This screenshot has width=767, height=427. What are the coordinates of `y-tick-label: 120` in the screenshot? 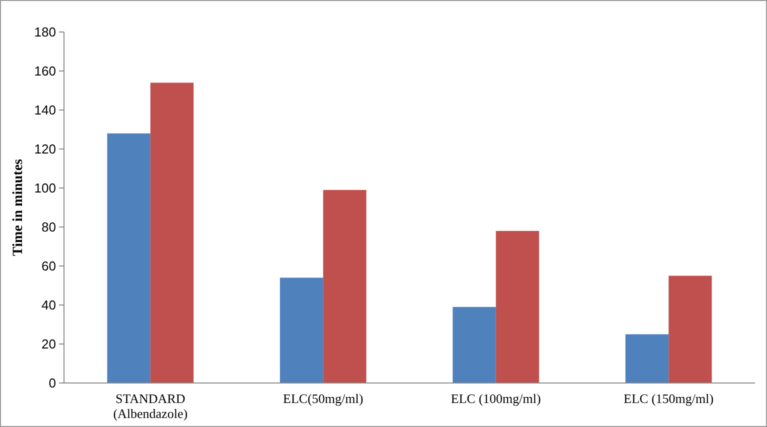 It's located at (45, 149).